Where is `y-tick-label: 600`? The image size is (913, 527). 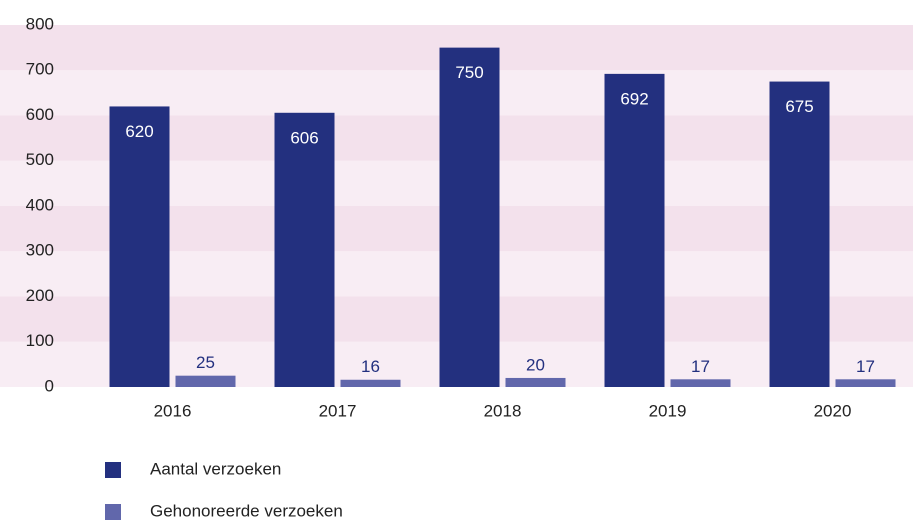 y-tick-label: 600 is located at coordinates (40, 114).